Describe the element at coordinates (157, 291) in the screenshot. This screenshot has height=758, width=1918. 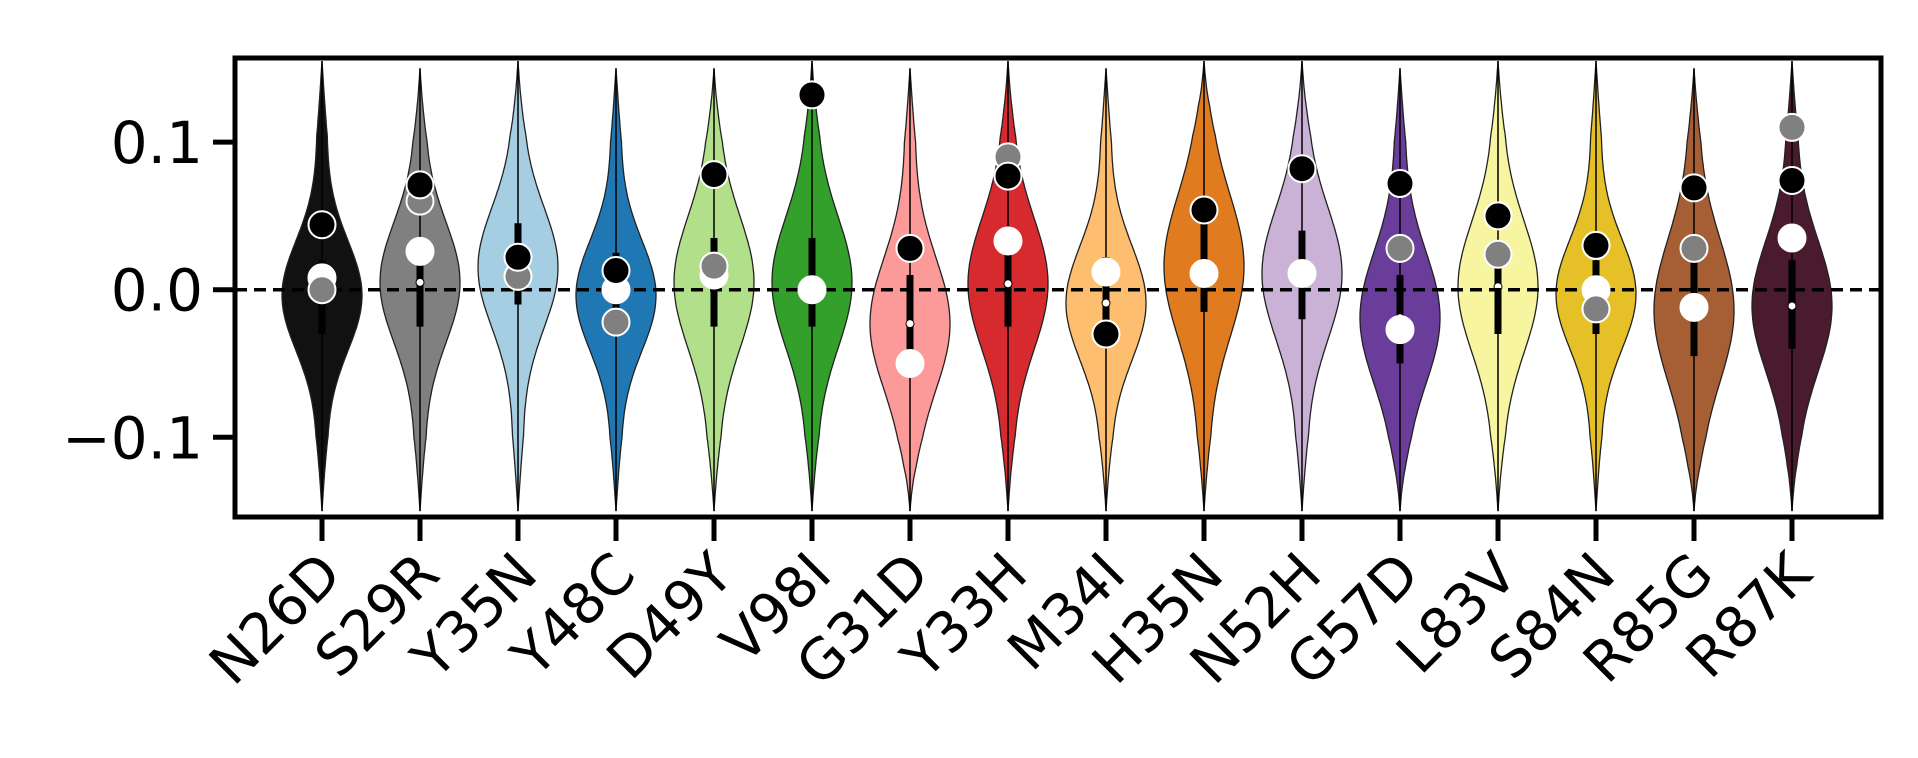
I see `y-tick-label: 0.0` at that location.